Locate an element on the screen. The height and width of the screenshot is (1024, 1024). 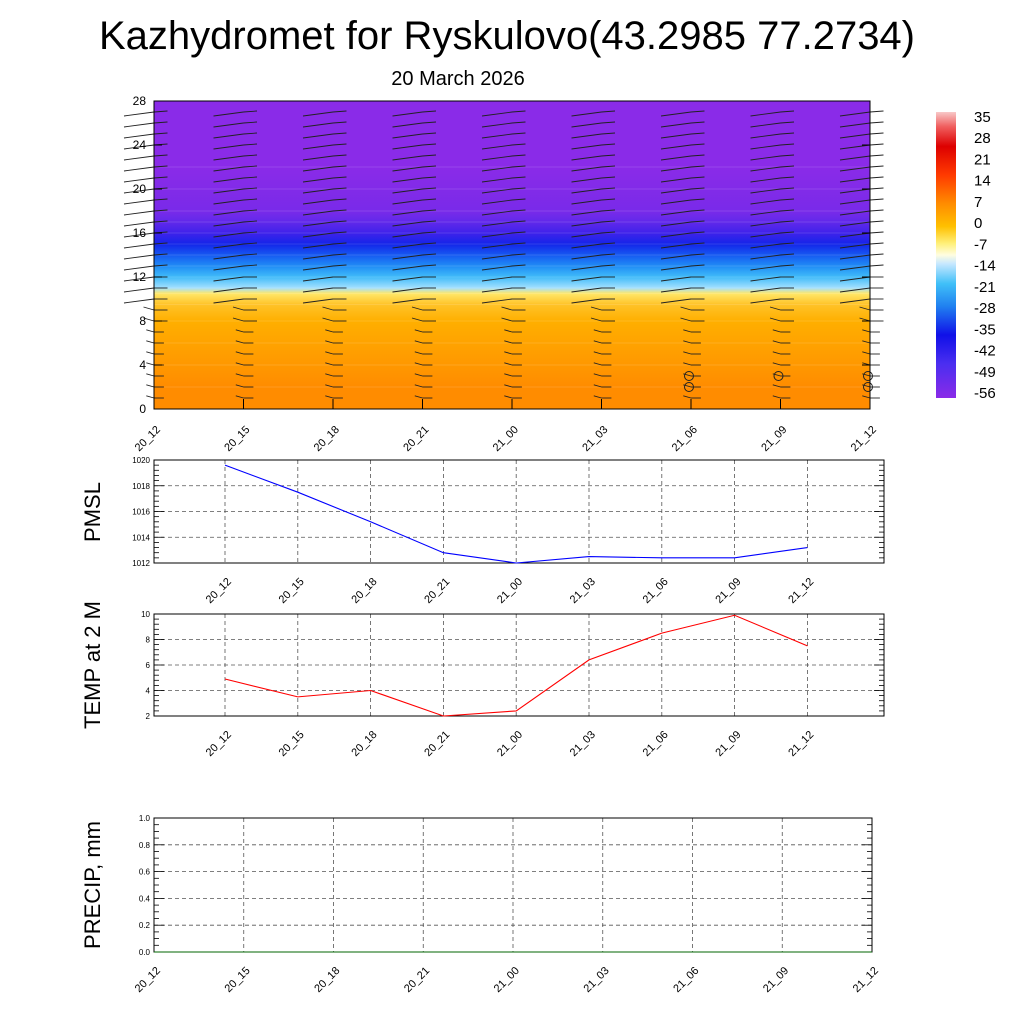
y-tick-label: 16 is located at coordinates (140, 233).